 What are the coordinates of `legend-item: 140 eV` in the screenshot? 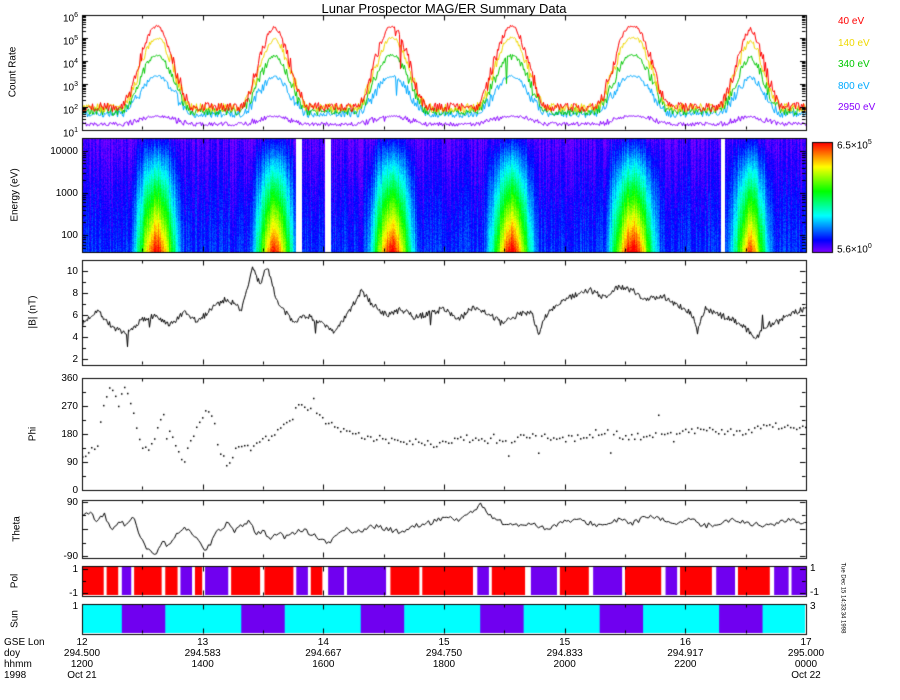 It's located at (854, 43).